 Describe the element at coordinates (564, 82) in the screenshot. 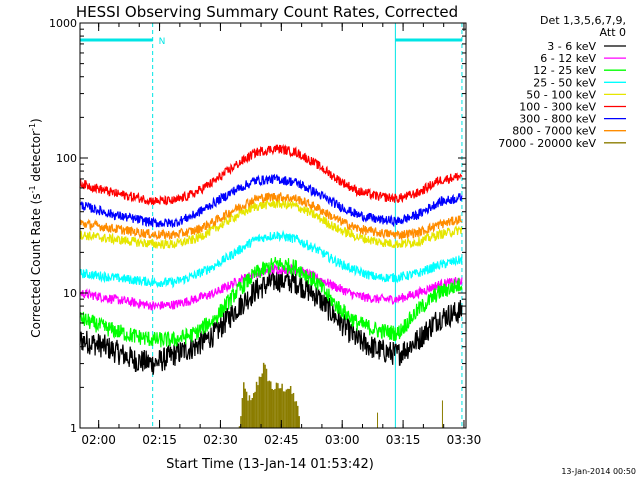

I see `legend-label: 25 - 50 keV` at that location.